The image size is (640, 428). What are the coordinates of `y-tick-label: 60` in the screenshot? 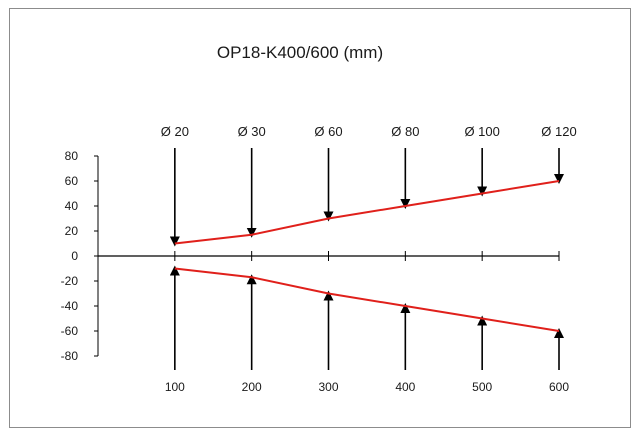 It's located at (72, 181).